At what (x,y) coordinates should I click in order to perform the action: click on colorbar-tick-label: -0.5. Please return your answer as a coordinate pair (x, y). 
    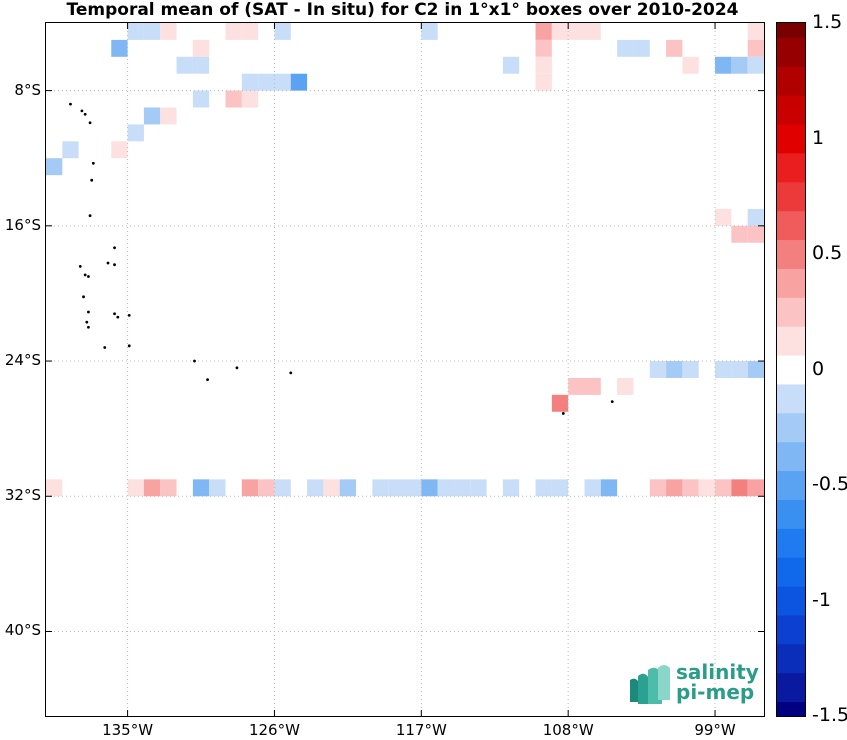
    Looking at the image, I should click on (829, 484).